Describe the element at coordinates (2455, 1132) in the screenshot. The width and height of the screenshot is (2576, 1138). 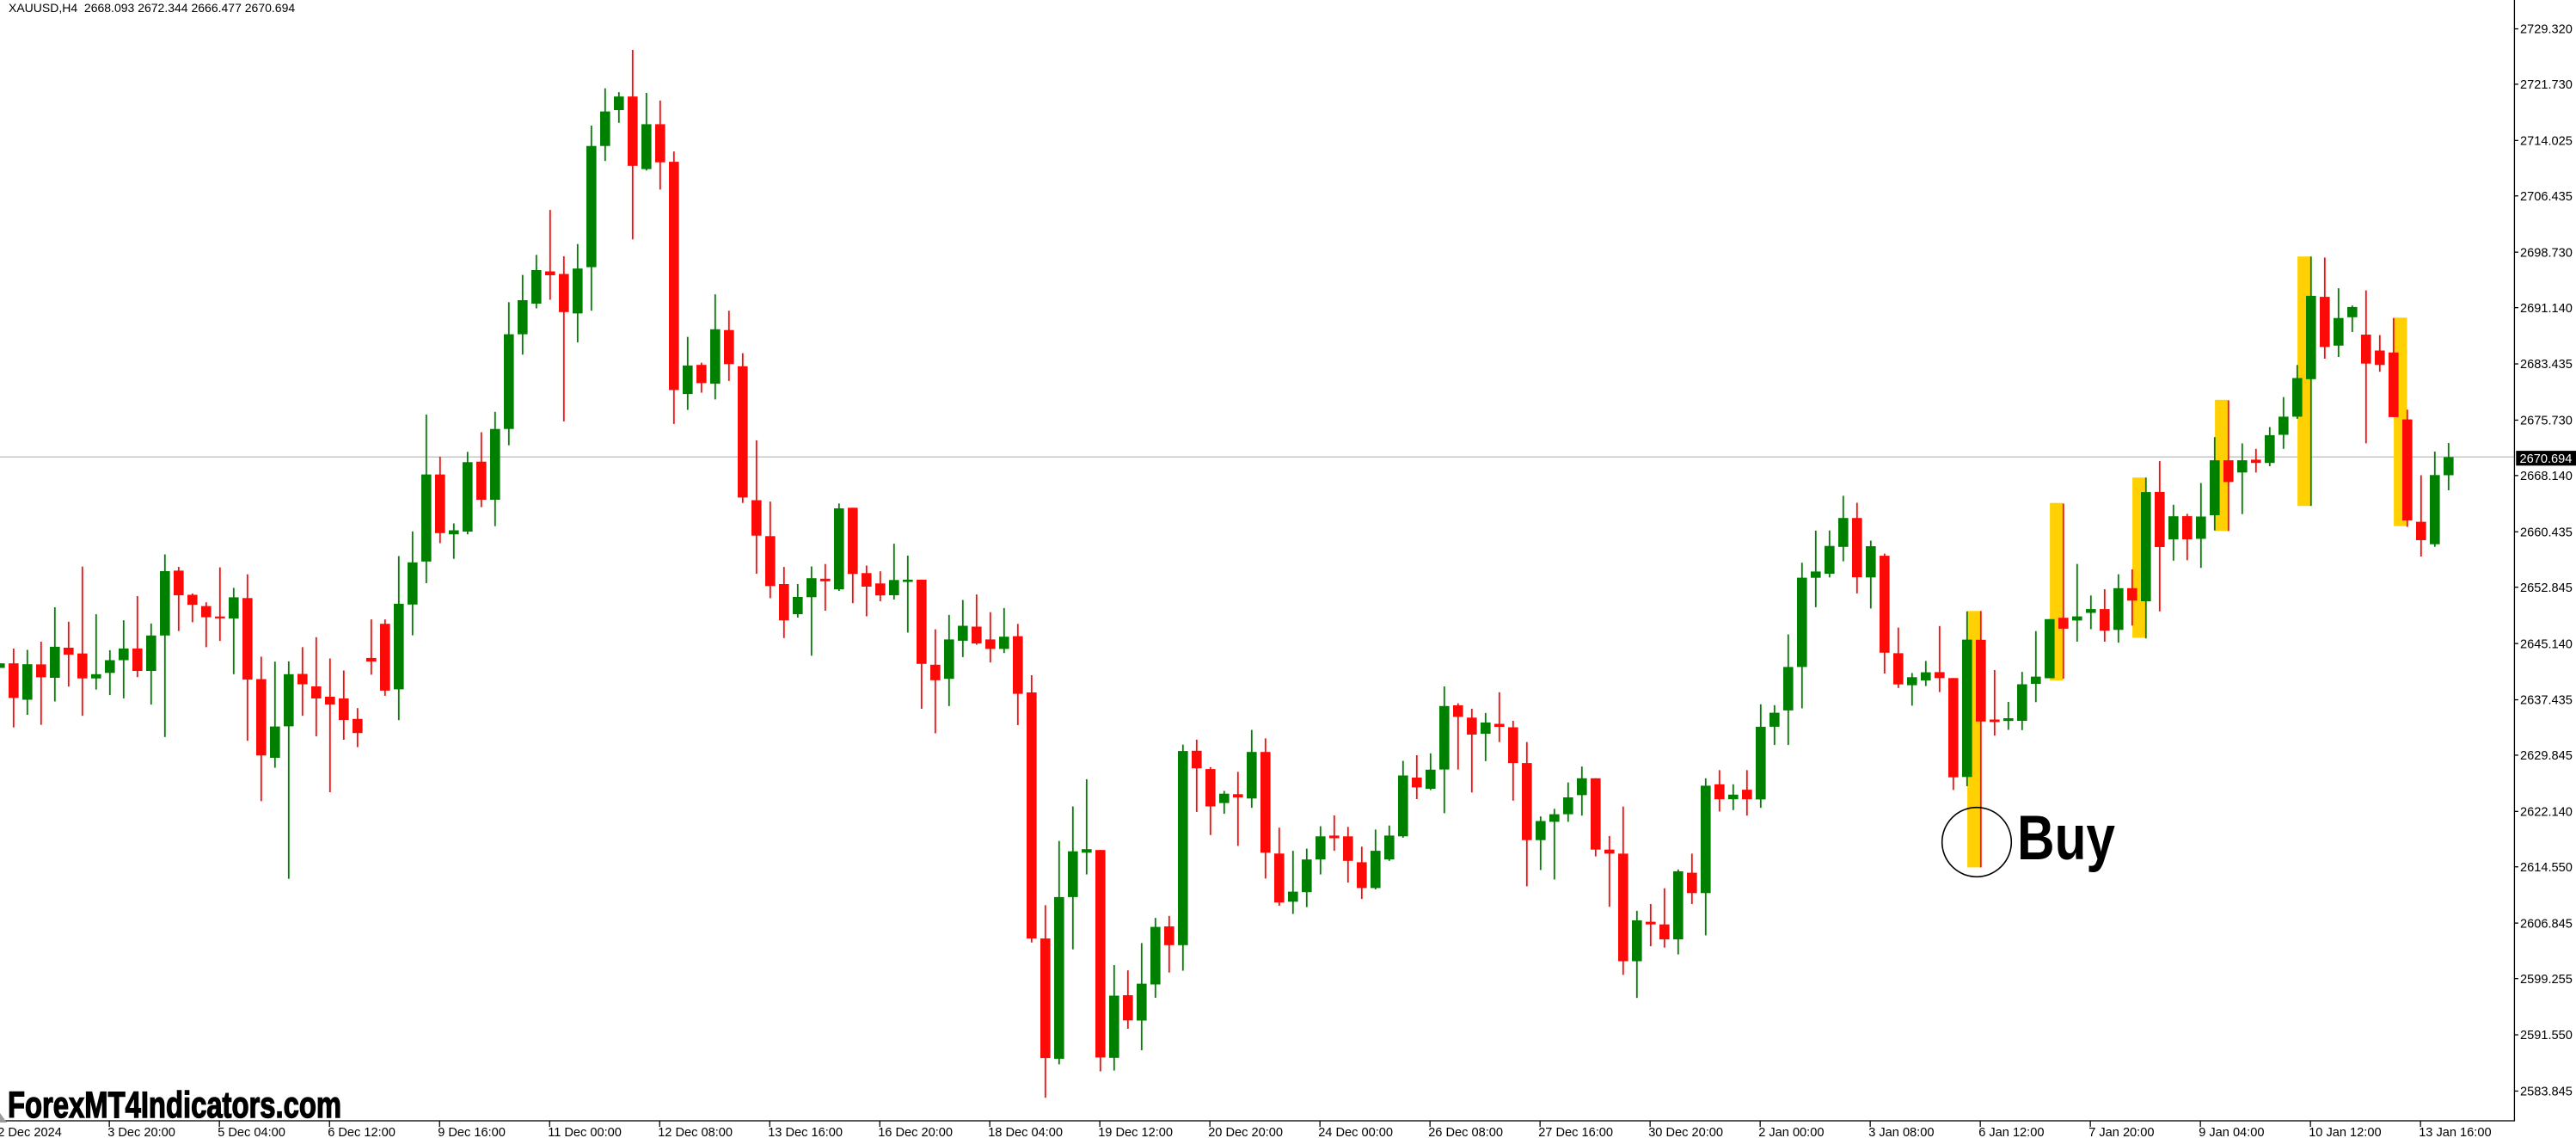
I see `svg-text: 13 Jan 16:00` at that location.